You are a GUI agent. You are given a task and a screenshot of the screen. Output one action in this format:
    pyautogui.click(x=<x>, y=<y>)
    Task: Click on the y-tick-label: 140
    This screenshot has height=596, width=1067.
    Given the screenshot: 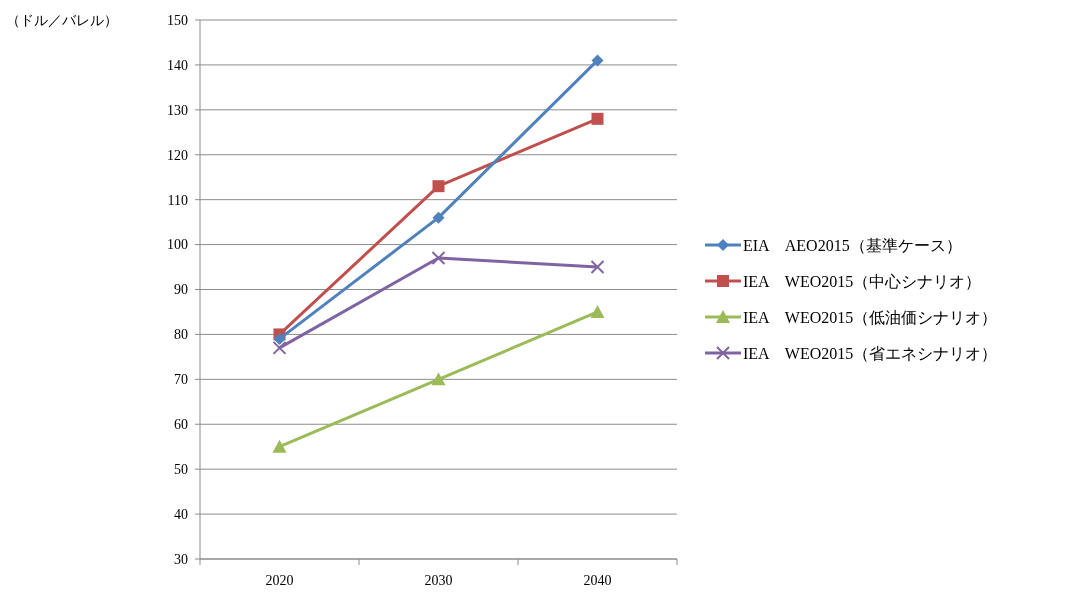 What is the action you would take?
    pyautogui.click(x=177, y=65)
    